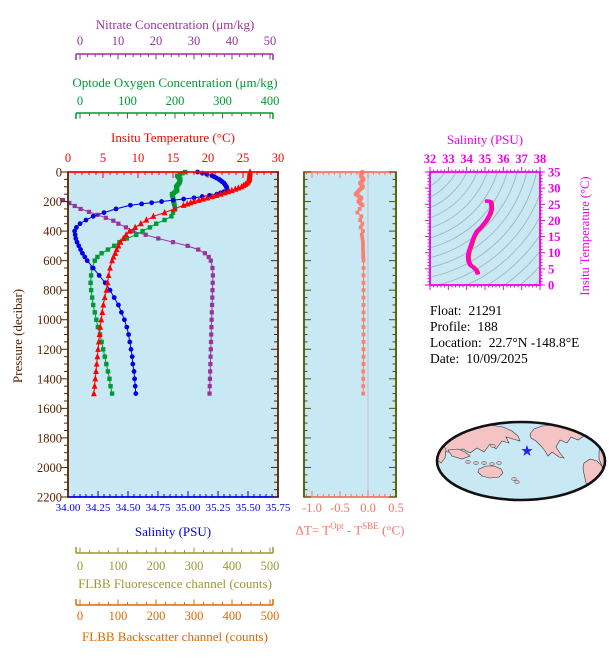 The width and height of the screenshot is (609, 663). What do you see at coordinates (337, 526) in the screenshot?
I see `delta-t-sup-opt: Opt` at bounding box center [337, 526].